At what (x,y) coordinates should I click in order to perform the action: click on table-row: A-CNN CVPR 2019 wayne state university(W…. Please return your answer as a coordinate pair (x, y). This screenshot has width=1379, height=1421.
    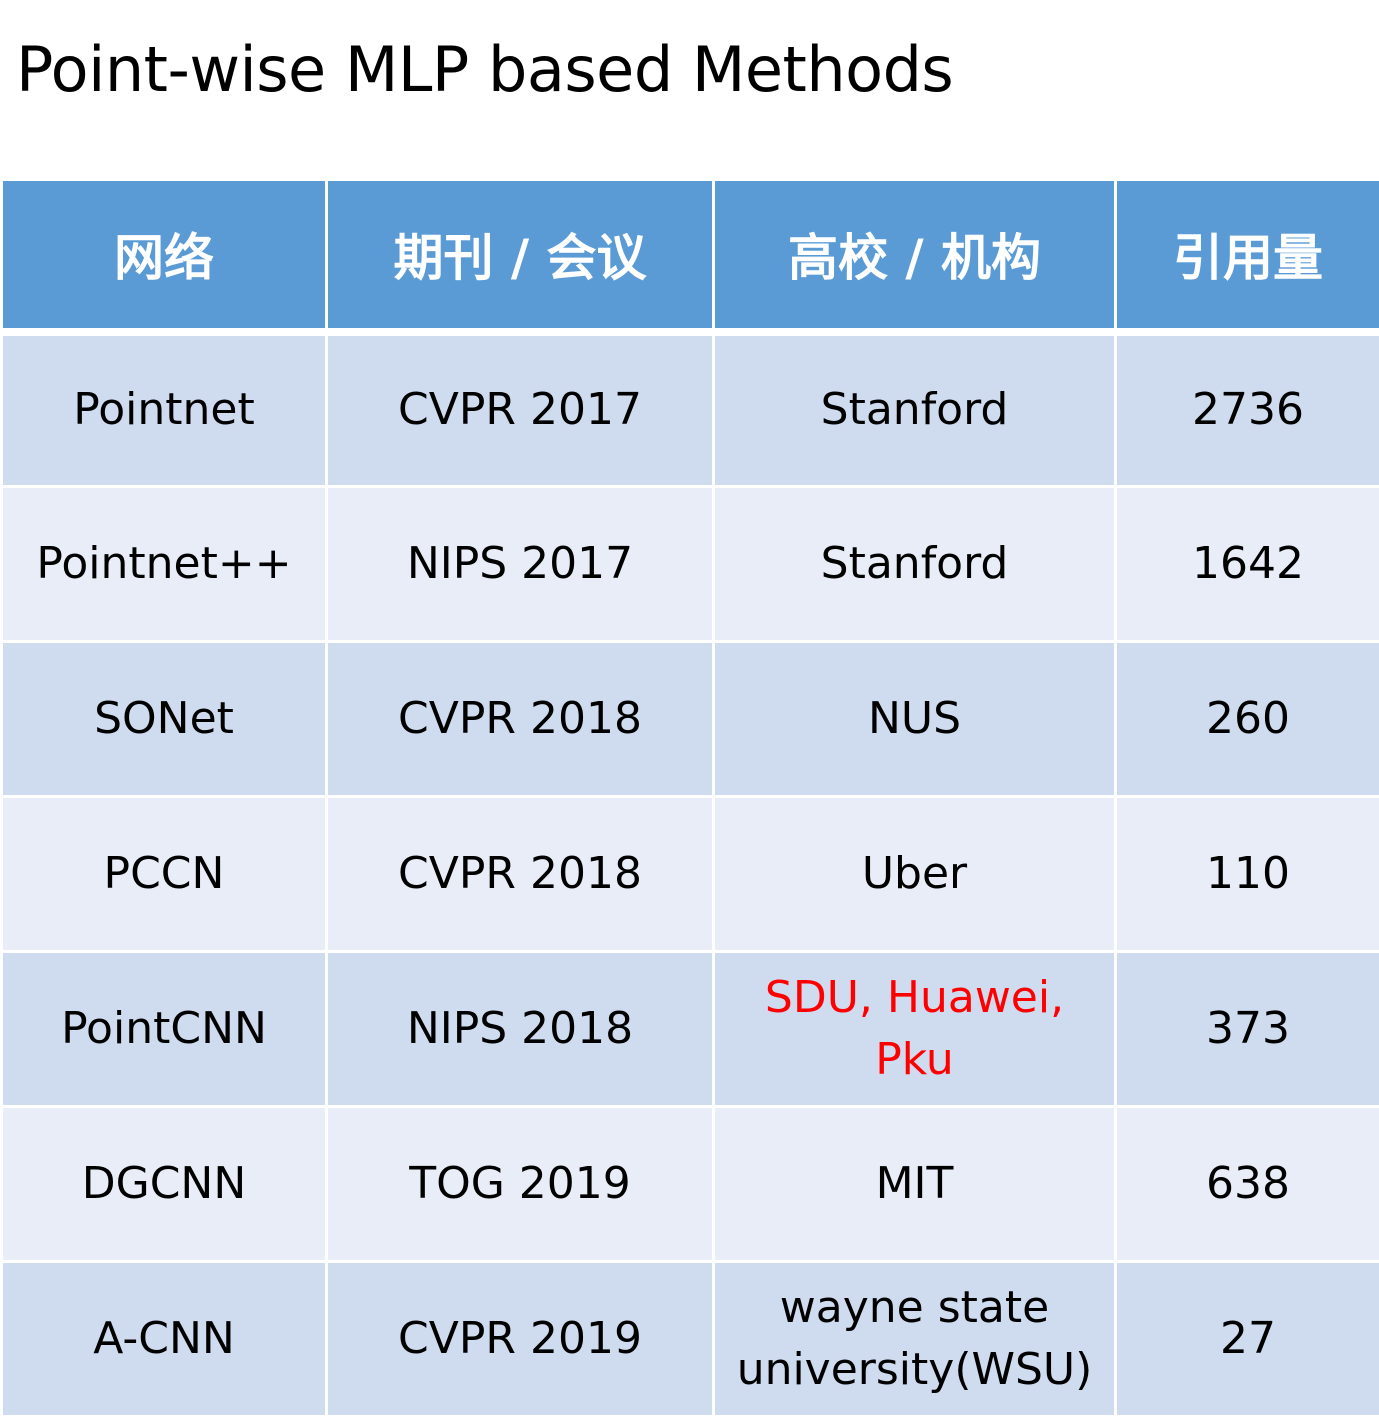
    Looking at the image, I should click on (689, 1339).